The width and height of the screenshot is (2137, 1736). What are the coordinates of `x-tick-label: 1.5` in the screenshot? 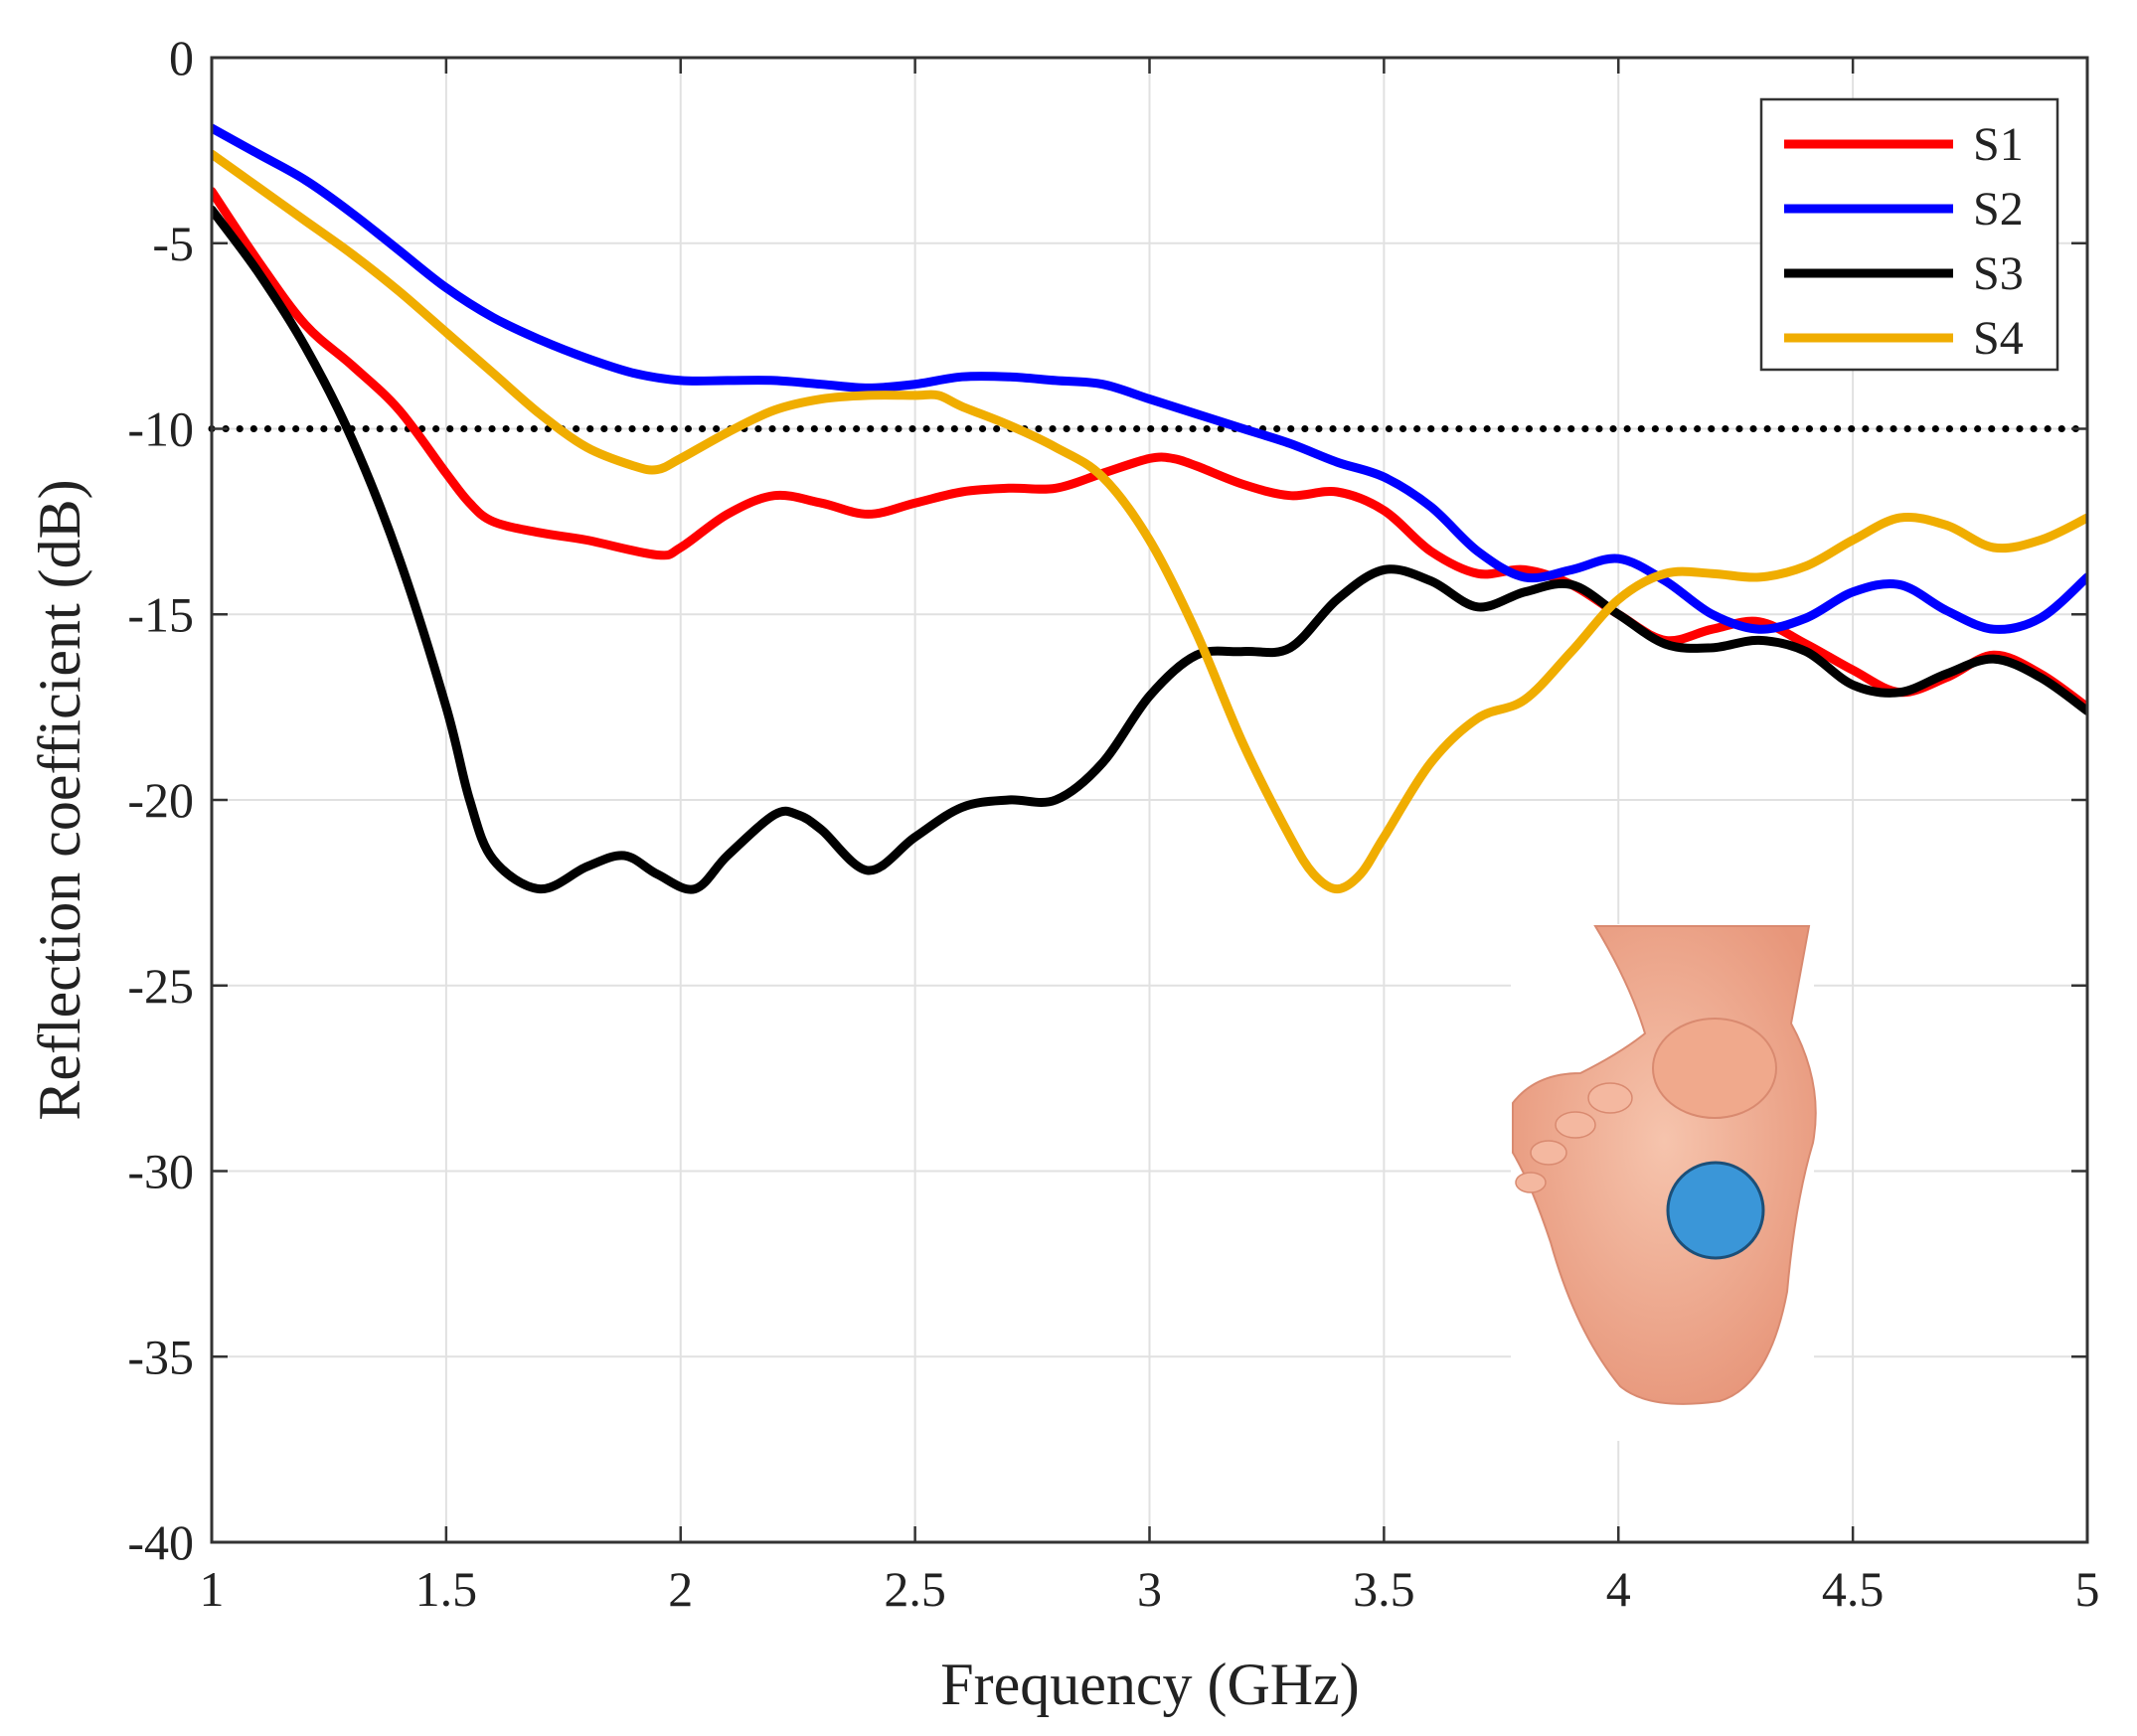 It's located at (446, 1589).